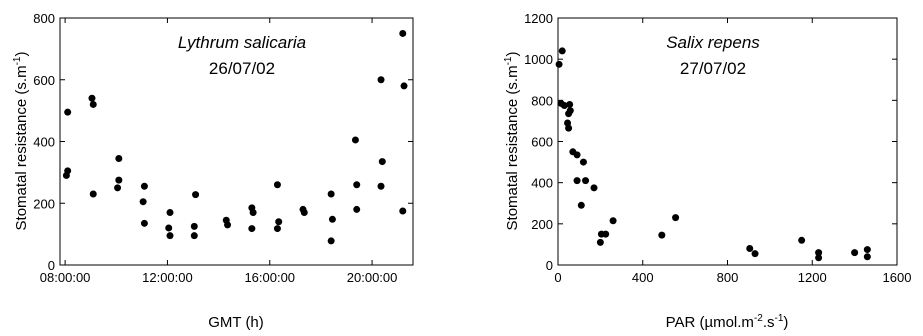 Image resolution: width=923 pixels, height=336 pixels. I want to click on right-y-axis-title: Stomatal resistance (s.m-1), so click(512, 141).